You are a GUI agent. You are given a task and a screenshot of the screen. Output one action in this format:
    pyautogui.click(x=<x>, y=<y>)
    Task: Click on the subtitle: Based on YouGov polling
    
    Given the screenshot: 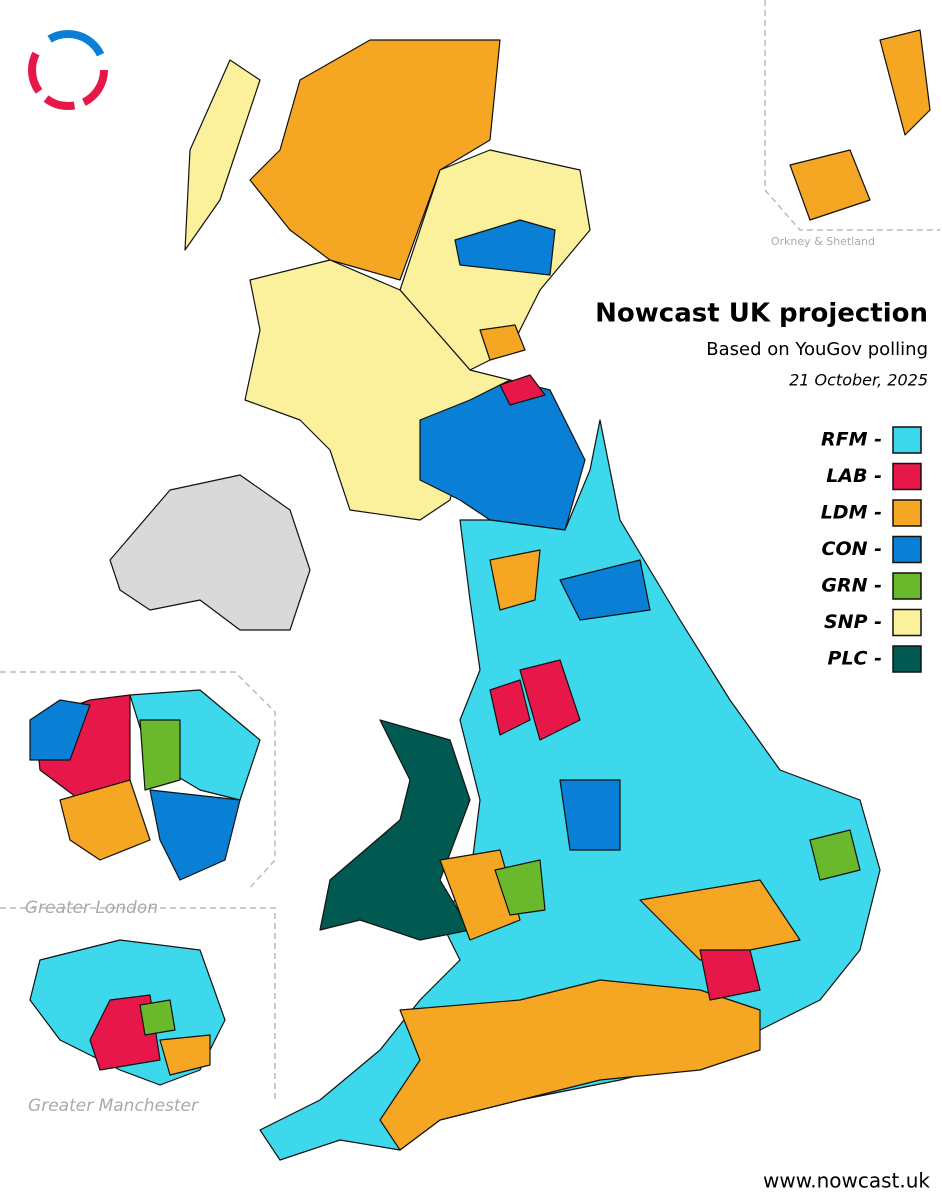 What is the action you would take?
    pyautogui.click(x=817, y=349)
    